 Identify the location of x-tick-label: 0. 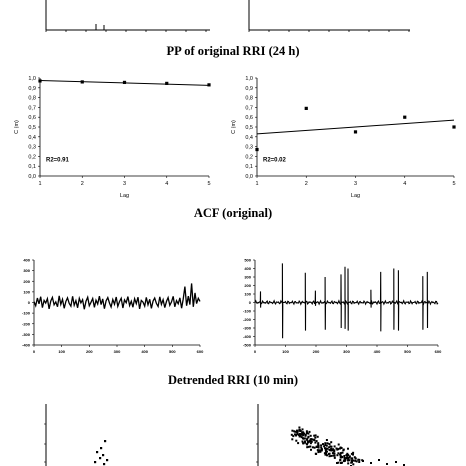
(255, 351).